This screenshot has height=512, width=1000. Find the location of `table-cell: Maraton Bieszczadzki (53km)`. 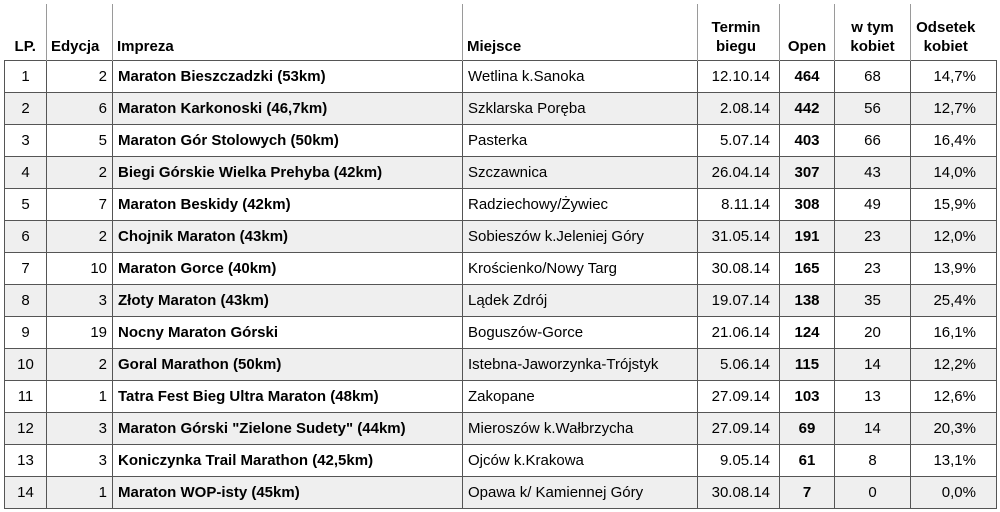

table-cell: Maraton Bieszczadzki (53km) is located at coordinates (287, 76).